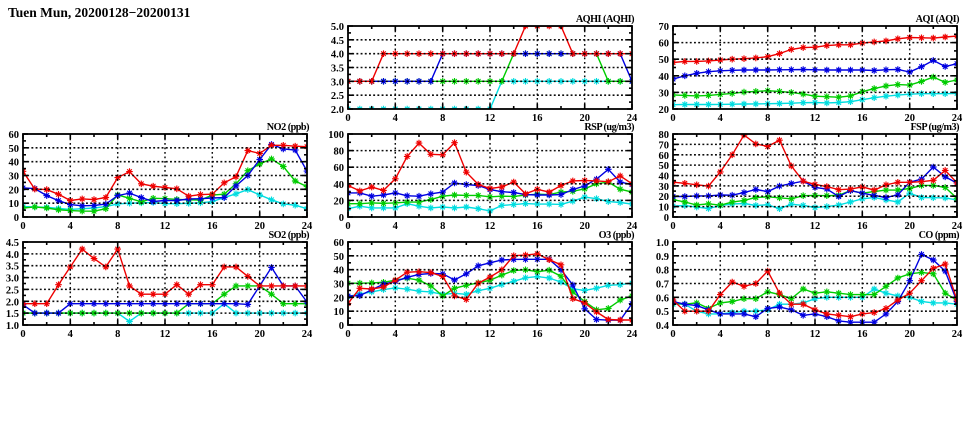 This screenshot has height=447, width=975. What do you see at coordinates (337, 27) in the screenshot?
I see `svg-text: 5.0` at bounding box center [337, 27].